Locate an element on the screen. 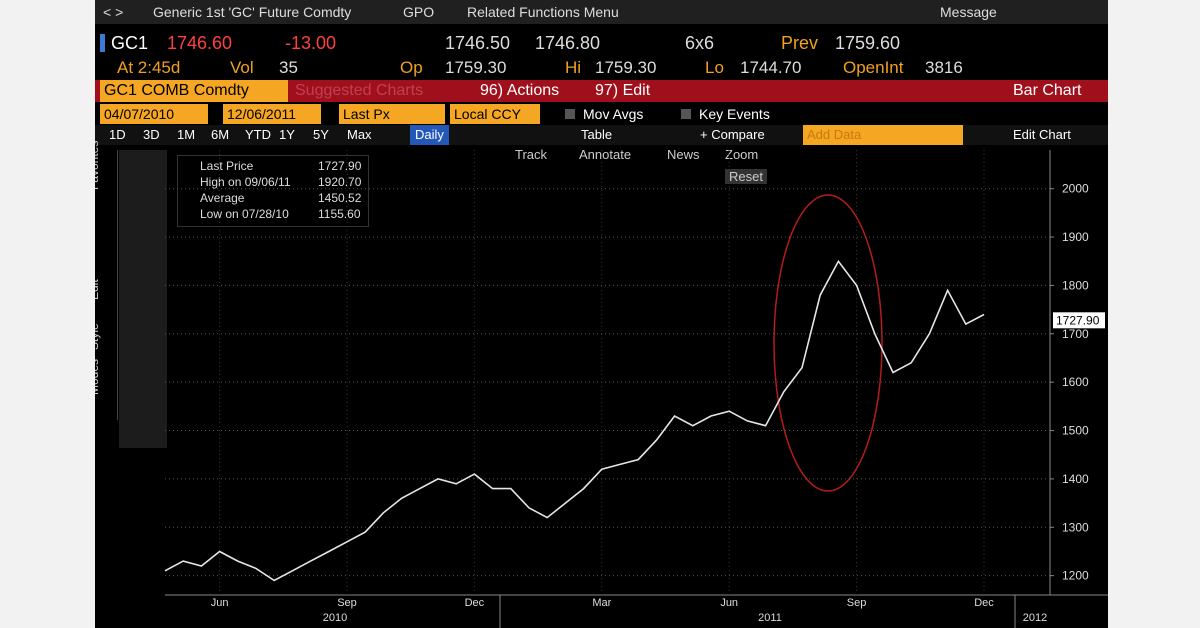 This screenshot has height=628, width=1200. end-date: 12/06/2011 is located at coordinates (272, 114).